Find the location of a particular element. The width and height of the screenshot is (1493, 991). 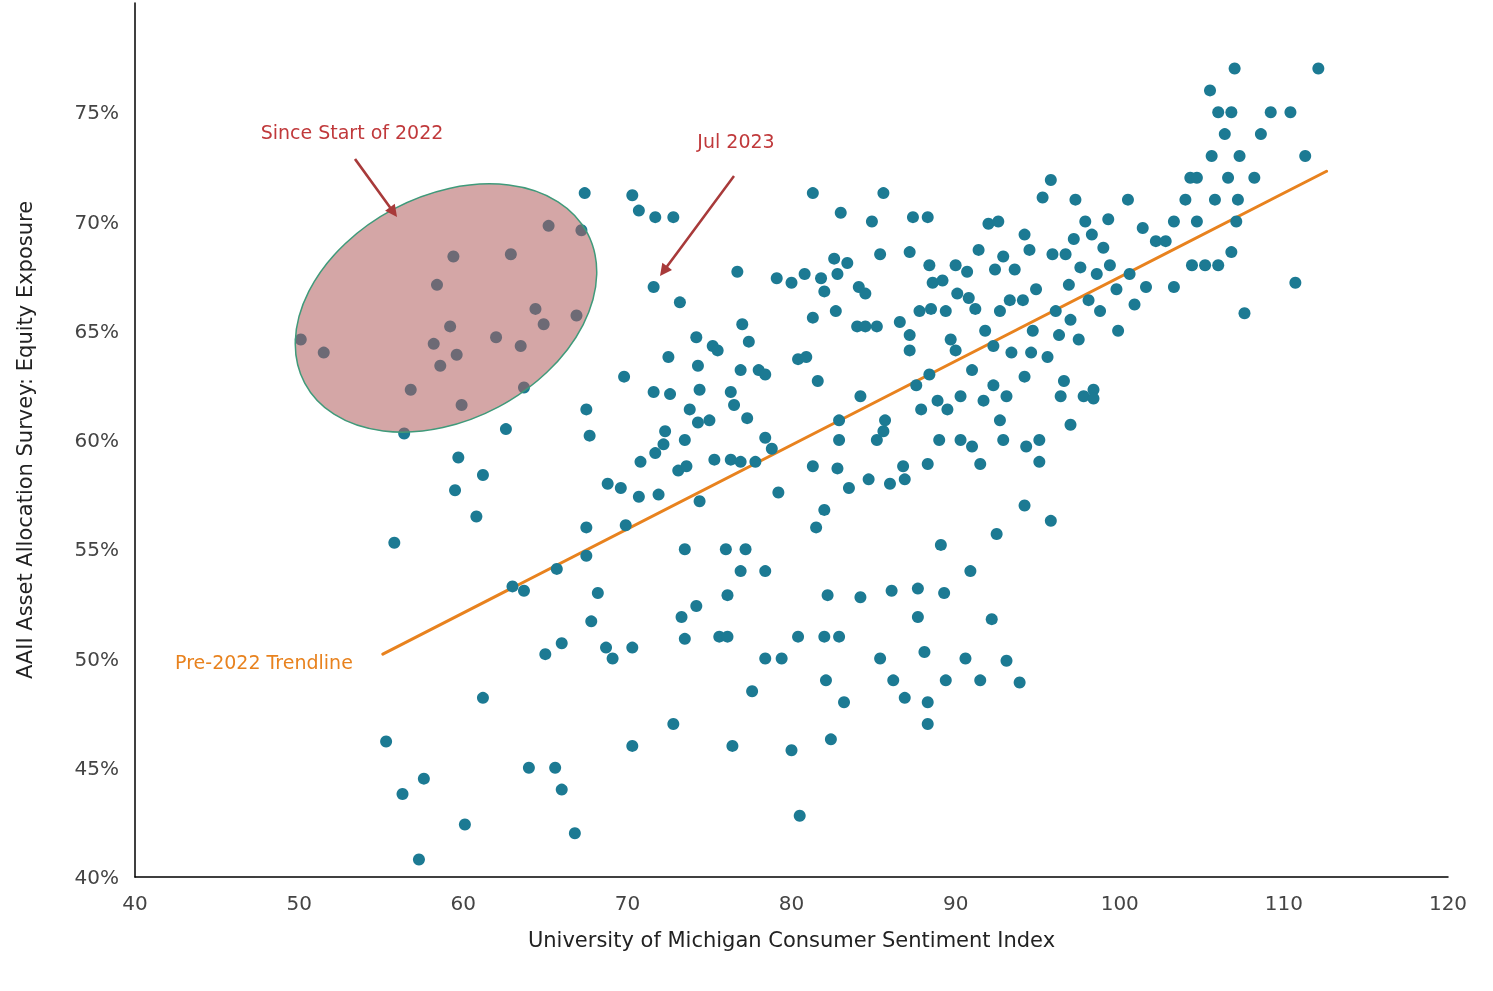

x-tick-label: 120 is located at coordinates (1448, 903).